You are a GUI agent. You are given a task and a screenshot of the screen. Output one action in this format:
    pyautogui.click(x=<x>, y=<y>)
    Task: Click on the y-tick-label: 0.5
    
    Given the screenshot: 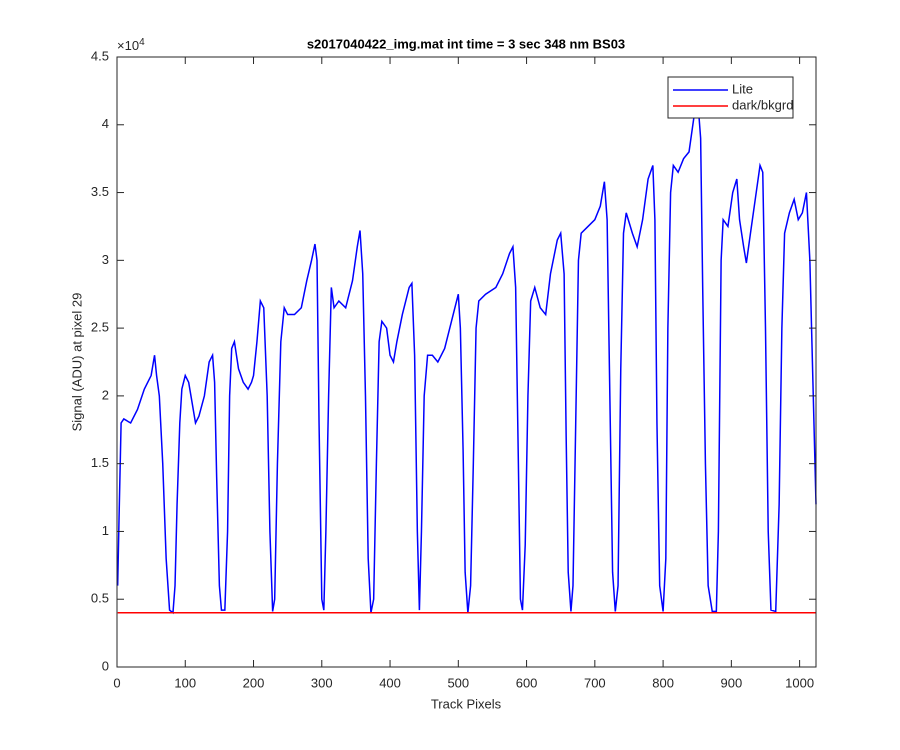 What is the action you would take?
    pyautogui.click(x=100, y=598)
    